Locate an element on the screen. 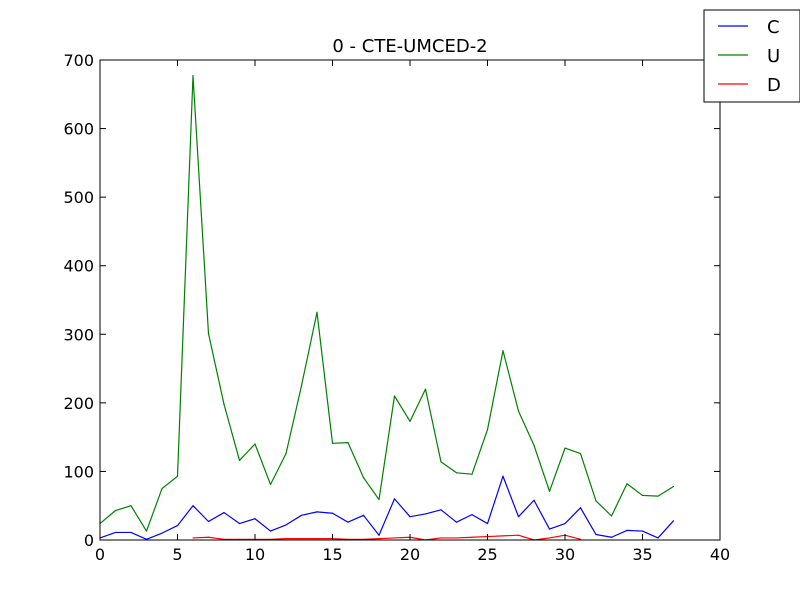 Image resolution: width=800 pixels, height=600 pixels. y-tick-label: 300 is located at coordinates (78, 334).